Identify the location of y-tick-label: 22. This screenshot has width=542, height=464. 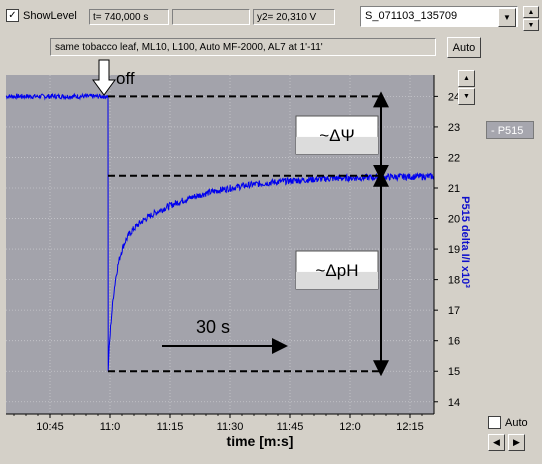
(454, 158).